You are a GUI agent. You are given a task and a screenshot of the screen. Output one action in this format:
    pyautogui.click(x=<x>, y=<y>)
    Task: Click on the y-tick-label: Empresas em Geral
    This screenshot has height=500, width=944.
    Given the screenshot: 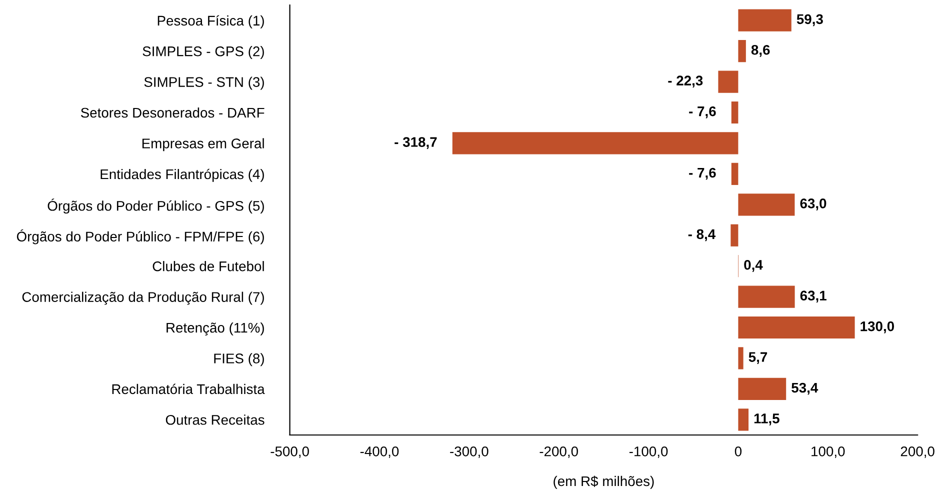 What is the action you would take?
    pyautogui.click(x=203, y=145)
    